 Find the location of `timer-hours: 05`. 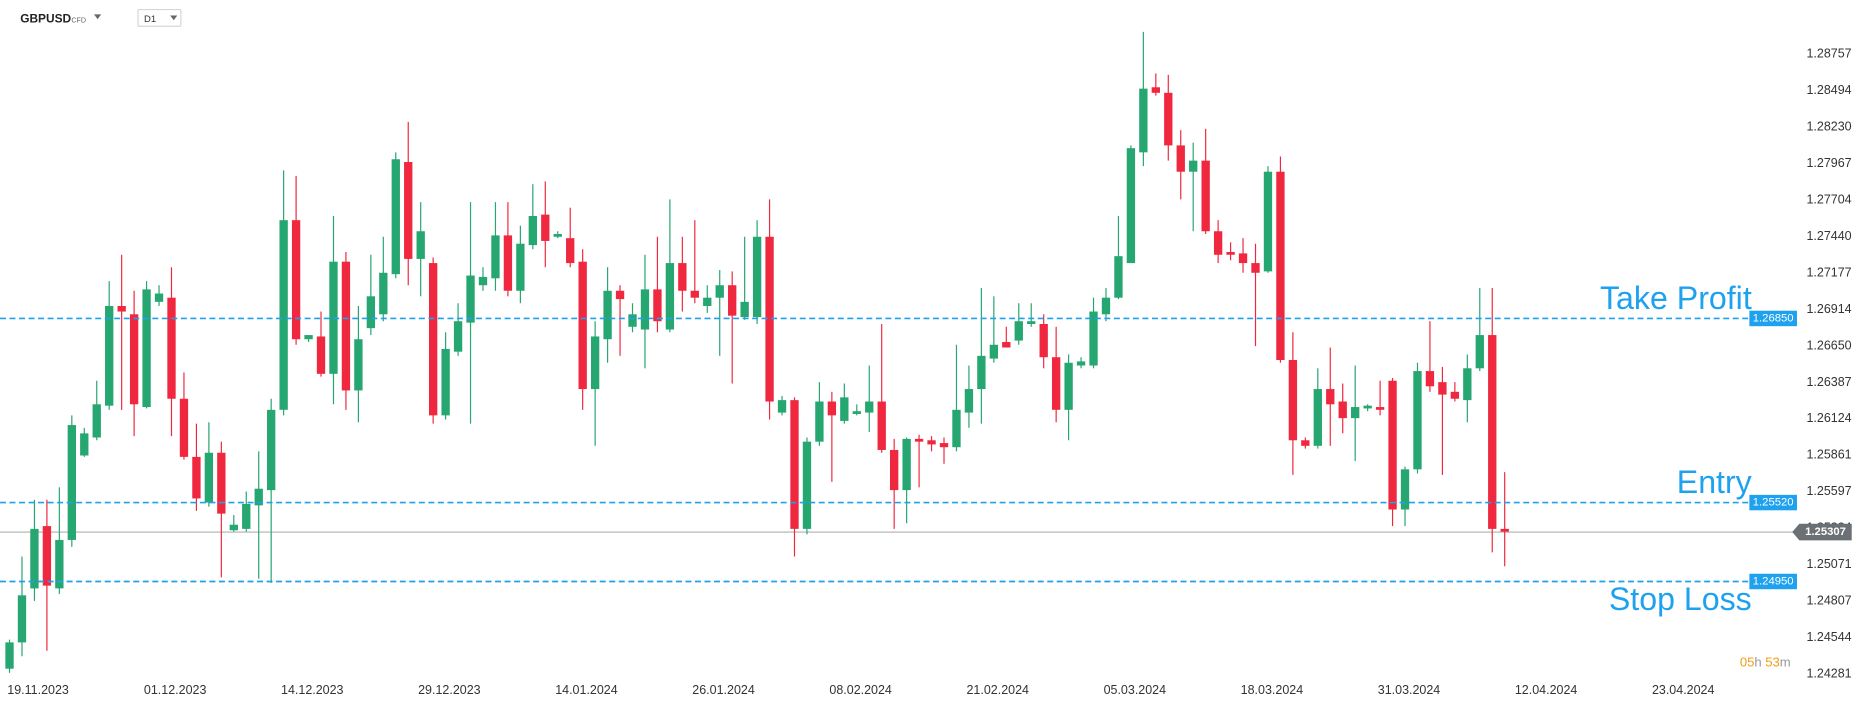

timer-hours: 05 is located at coordinates (1747, 661).